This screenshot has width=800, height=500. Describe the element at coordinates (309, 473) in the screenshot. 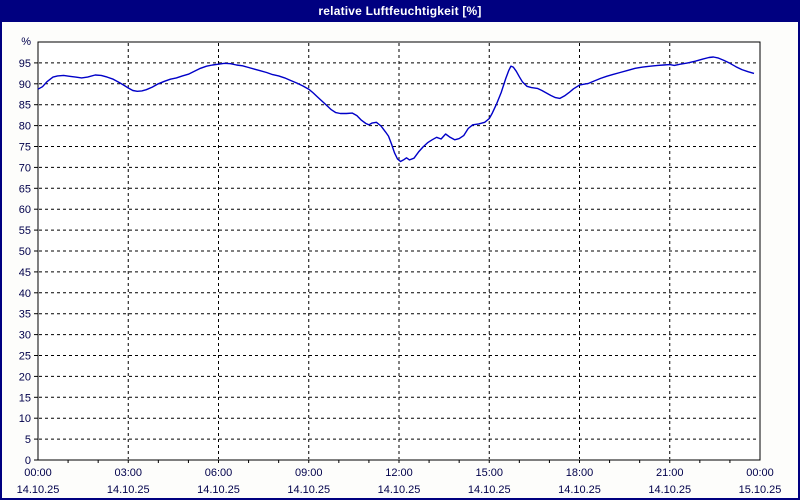

I see `x-tick-time-label: 09:00` at that location.